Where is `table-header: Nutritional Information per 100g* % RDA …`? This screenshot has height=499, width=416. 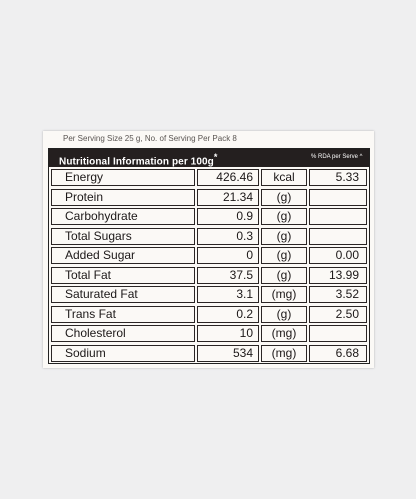
table-header: Nutritional Information per 100g* % RDA … is located at coordinates (209, 158).